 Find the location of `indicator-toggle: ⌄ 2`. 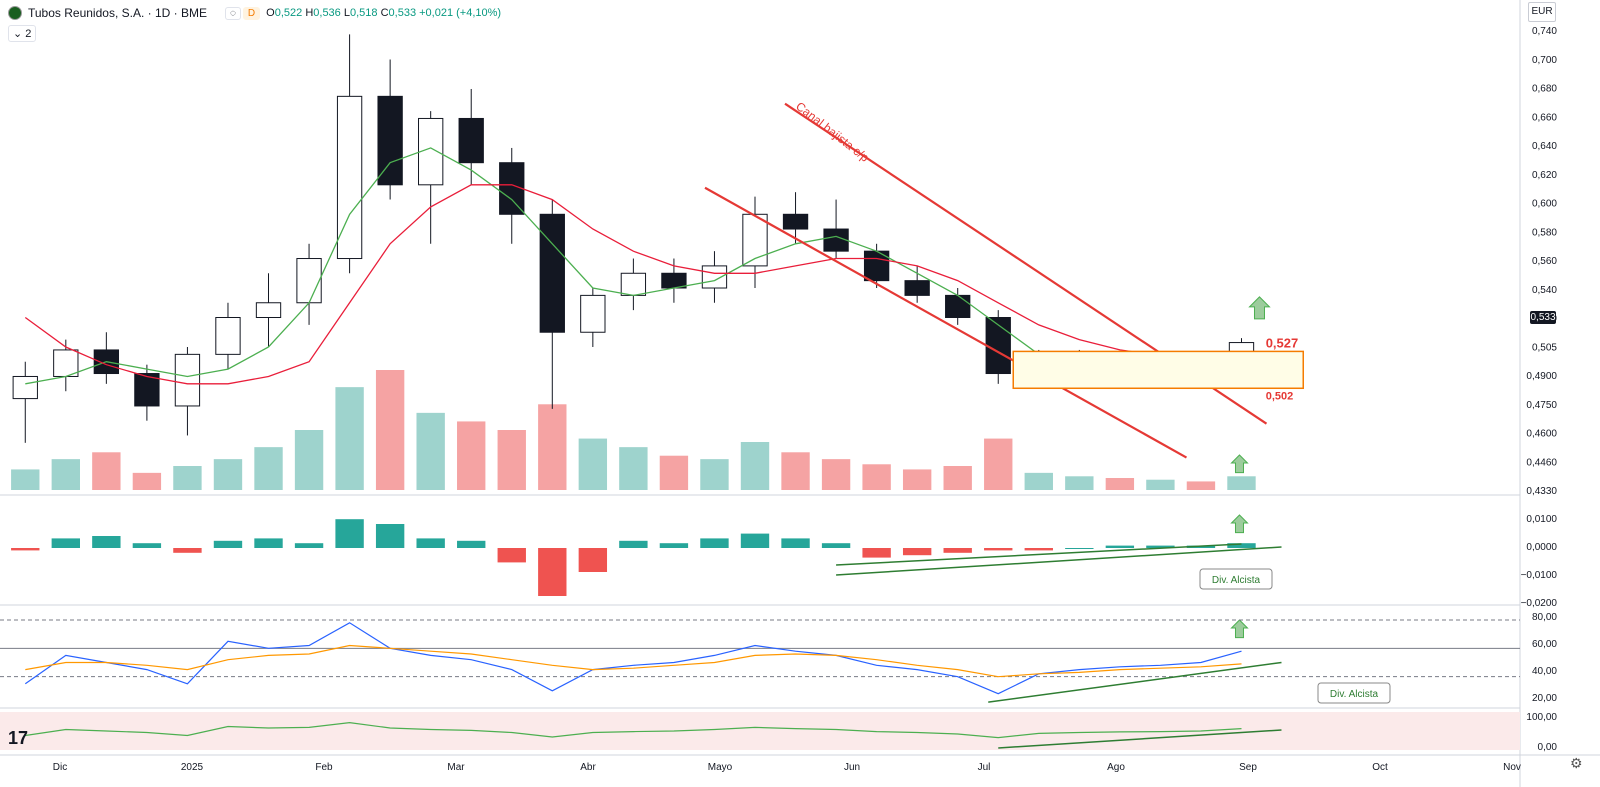

indicator-toggle: ⌄ 2 is located at coordinates (22, 33).